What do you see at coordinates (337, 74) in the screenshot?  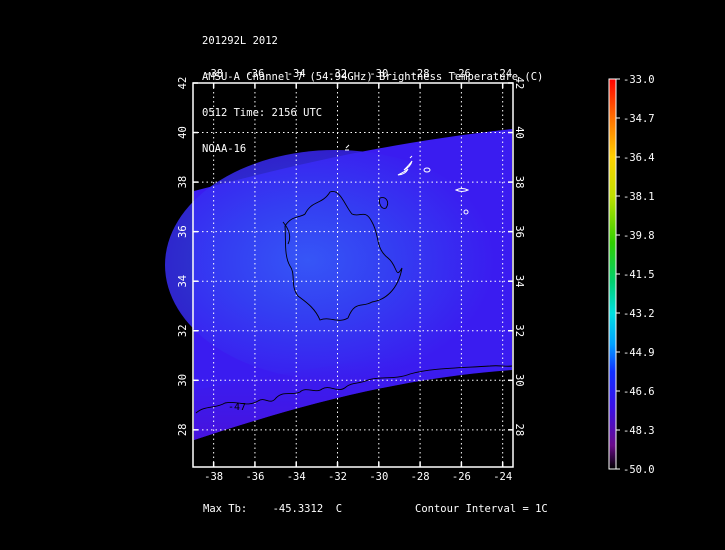 I see `lon-label-top: -32` at bounding box center [337, 74].